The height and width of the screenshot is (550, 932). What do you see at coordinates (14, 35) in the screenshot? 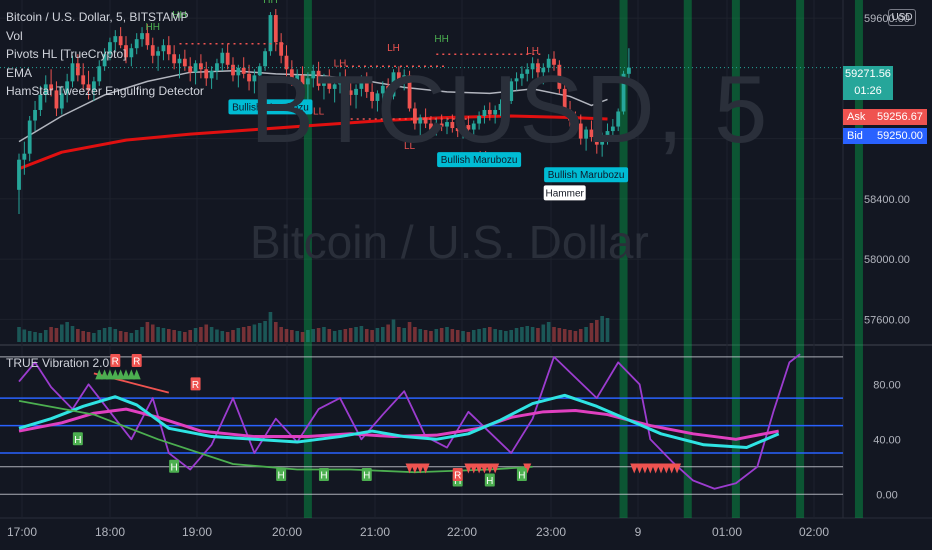
I see `legend-vol: Vol` at bounding box center [14, 35].